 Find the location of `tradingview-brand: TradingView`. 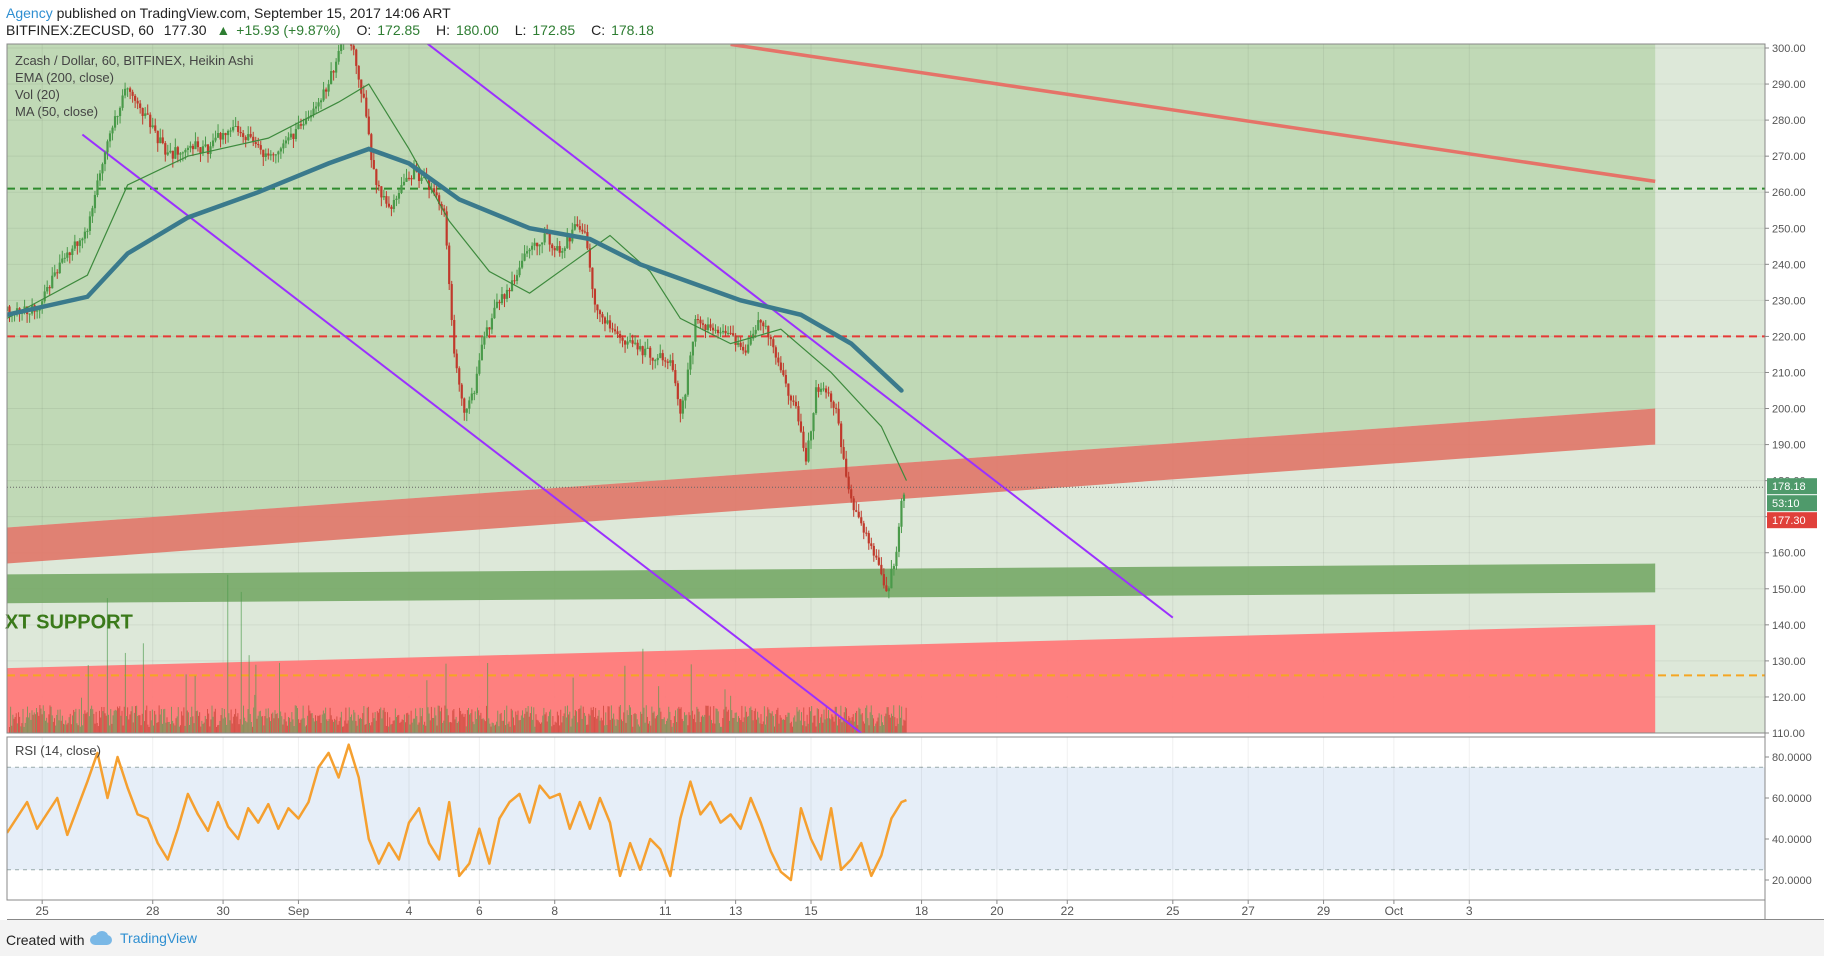

tradingview-brand: TradingView is located at coordinates (142, 938).